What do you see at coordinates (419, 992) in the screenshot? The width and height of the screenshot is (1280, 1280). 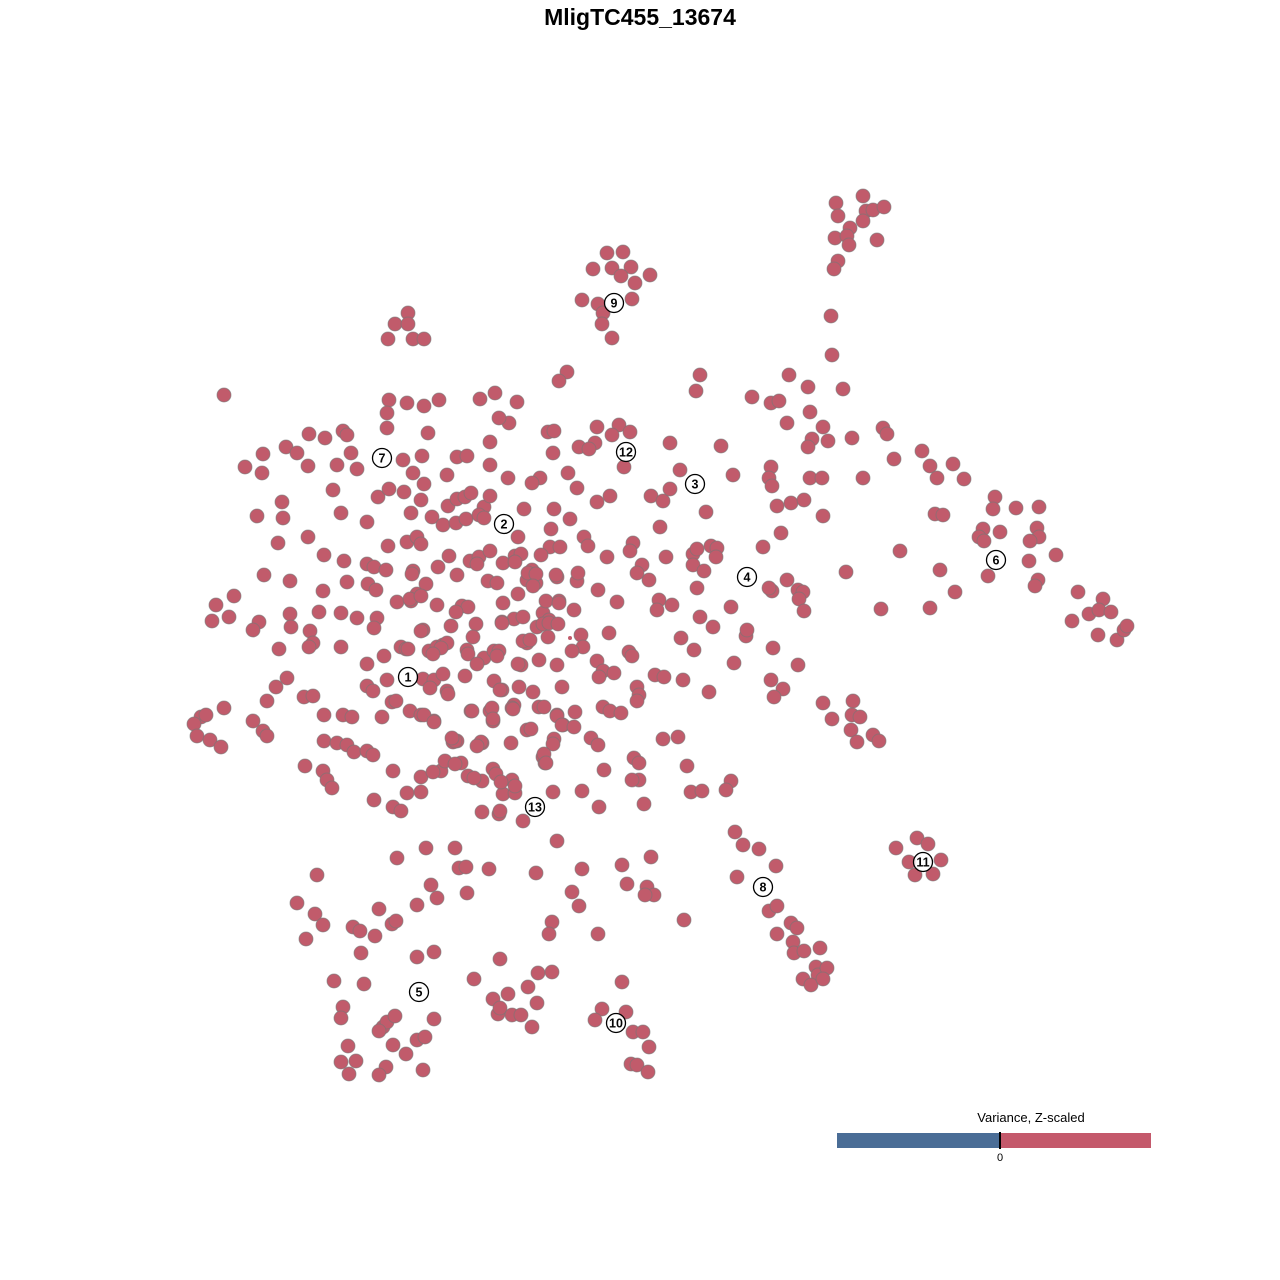 I see `cluster-label-circle` at bounding box center [419, 992].